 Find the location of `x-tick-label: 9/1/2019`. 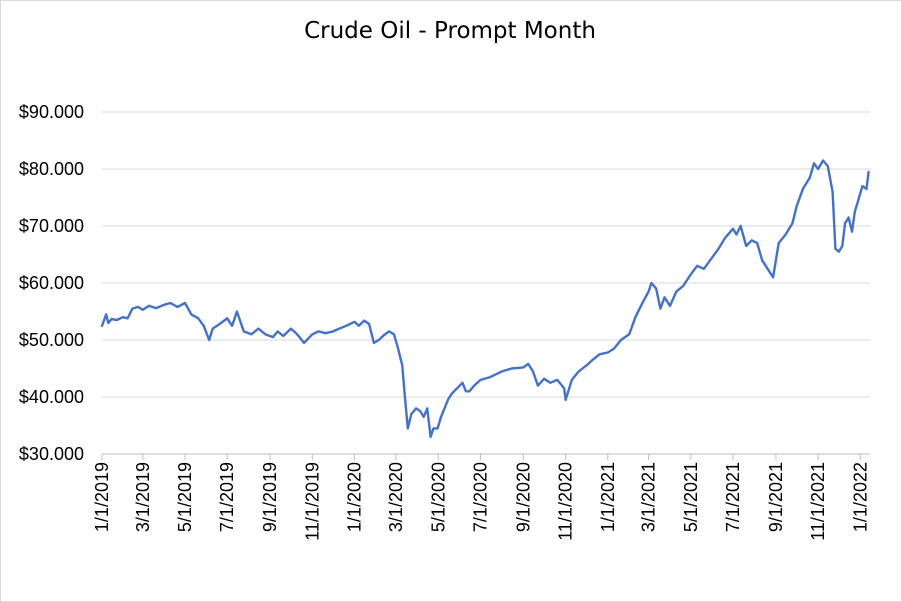

x-tick-label: 9/1/2019 is located at coordinates (270, 497).